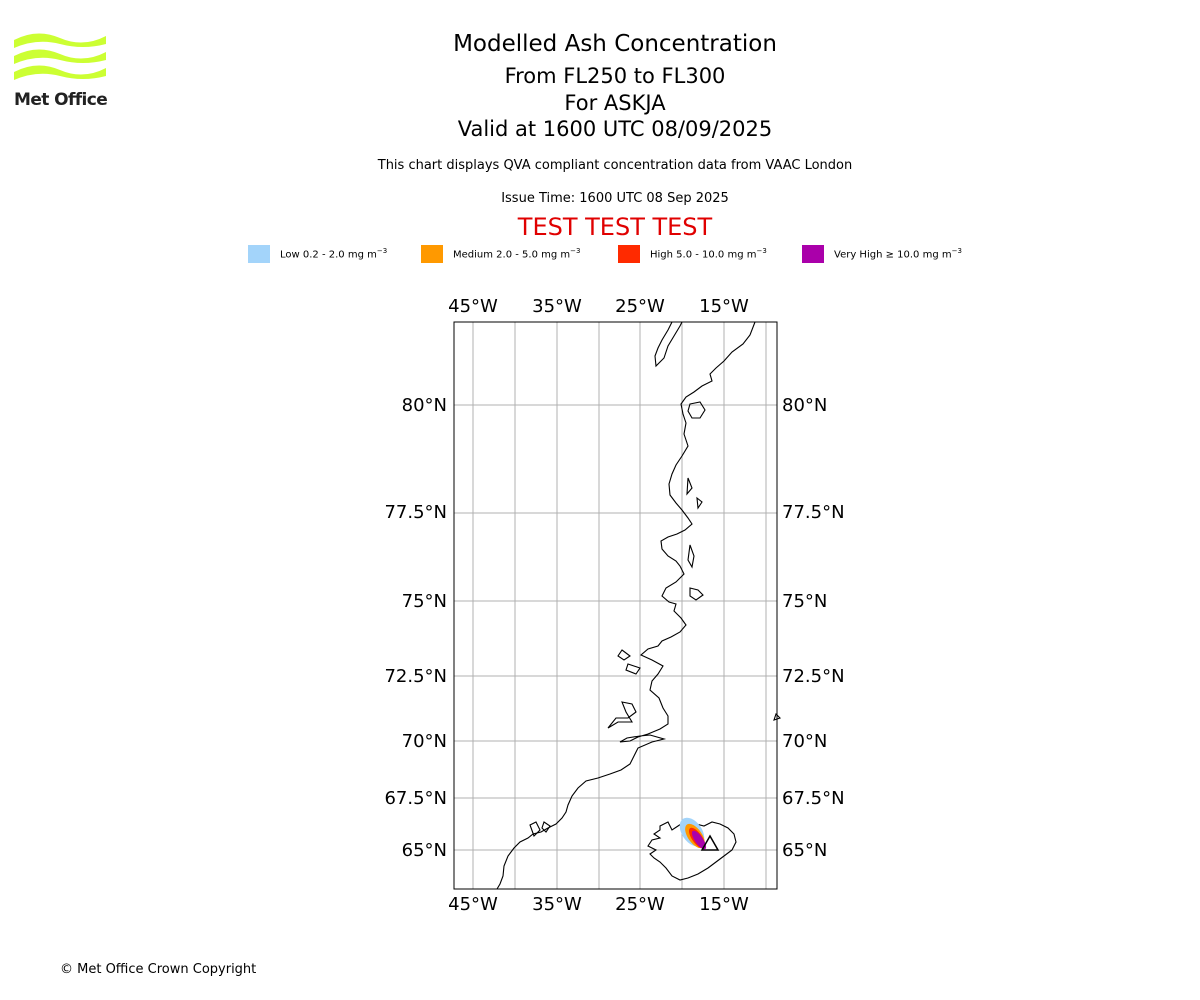 The width and height of the screenshot is (1200, 1000). What do you see at coordinates (804, 741) in the screenshot?
I see `lat-label-right: 70°N` at bounding box center [804, 741].